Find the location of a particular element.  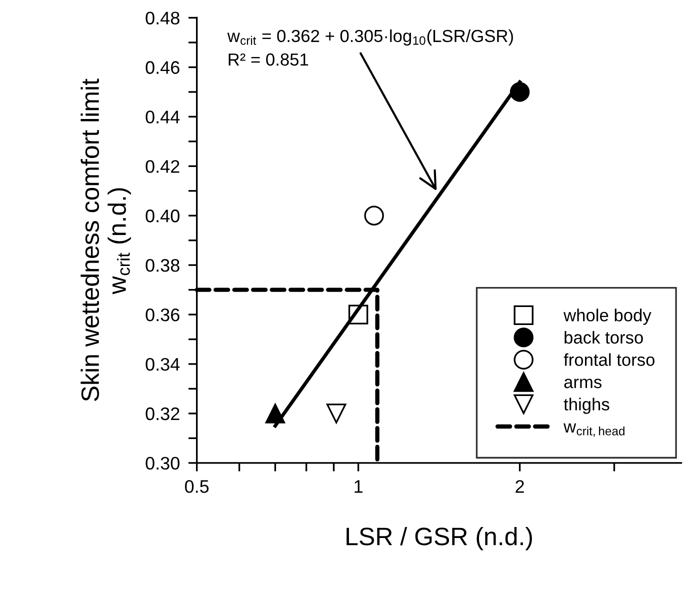

x-tick-label: 2 is located at coordinates (520, 486).